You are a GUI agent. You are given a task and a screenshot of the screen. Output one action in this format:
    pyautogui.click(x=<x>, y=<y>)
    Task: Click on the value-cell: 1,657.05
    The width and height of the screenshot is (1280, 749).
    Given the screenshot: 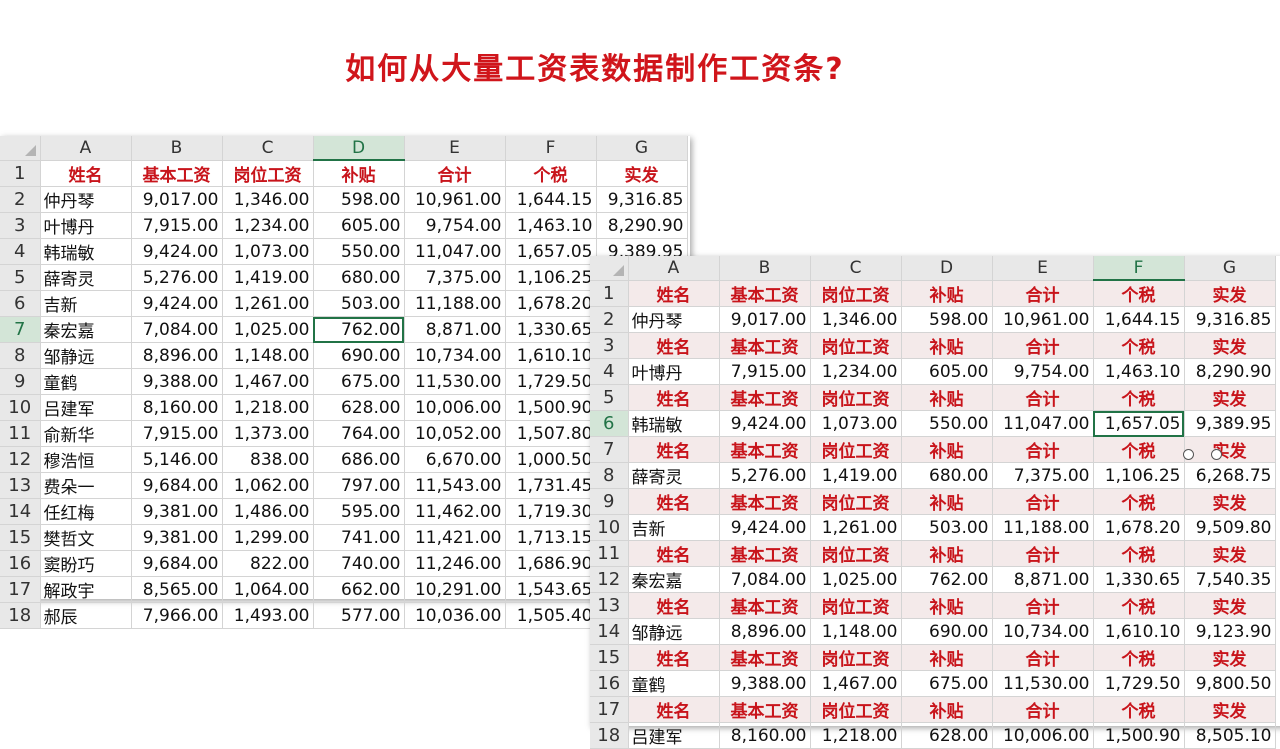 What is the action you would take?
    pyautogui.click(x=551, y=252)
    